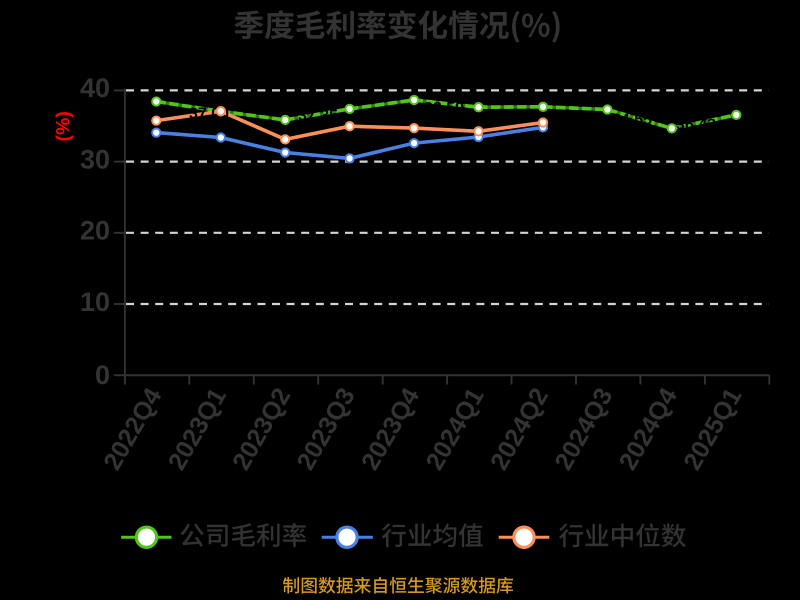 Image resolution: width=800 pixels, height=600 pixels. Describe the element at coordinates (444, 108) in the screenshot. I see `svg-text: 38.59` at that location.